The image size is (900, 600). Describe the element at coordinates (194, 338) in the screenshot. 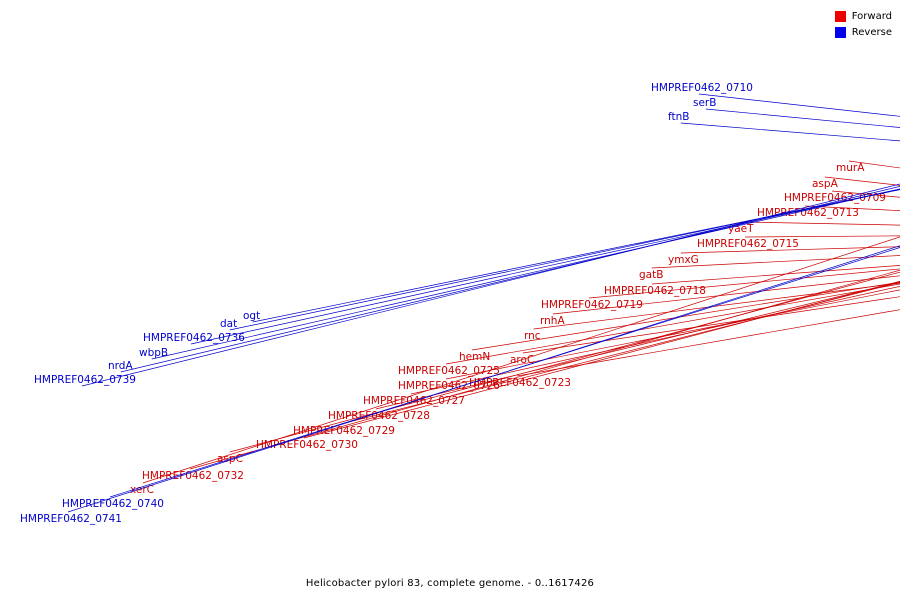

I see `gene-label-0736: HMPREF0462_0736` at that location.